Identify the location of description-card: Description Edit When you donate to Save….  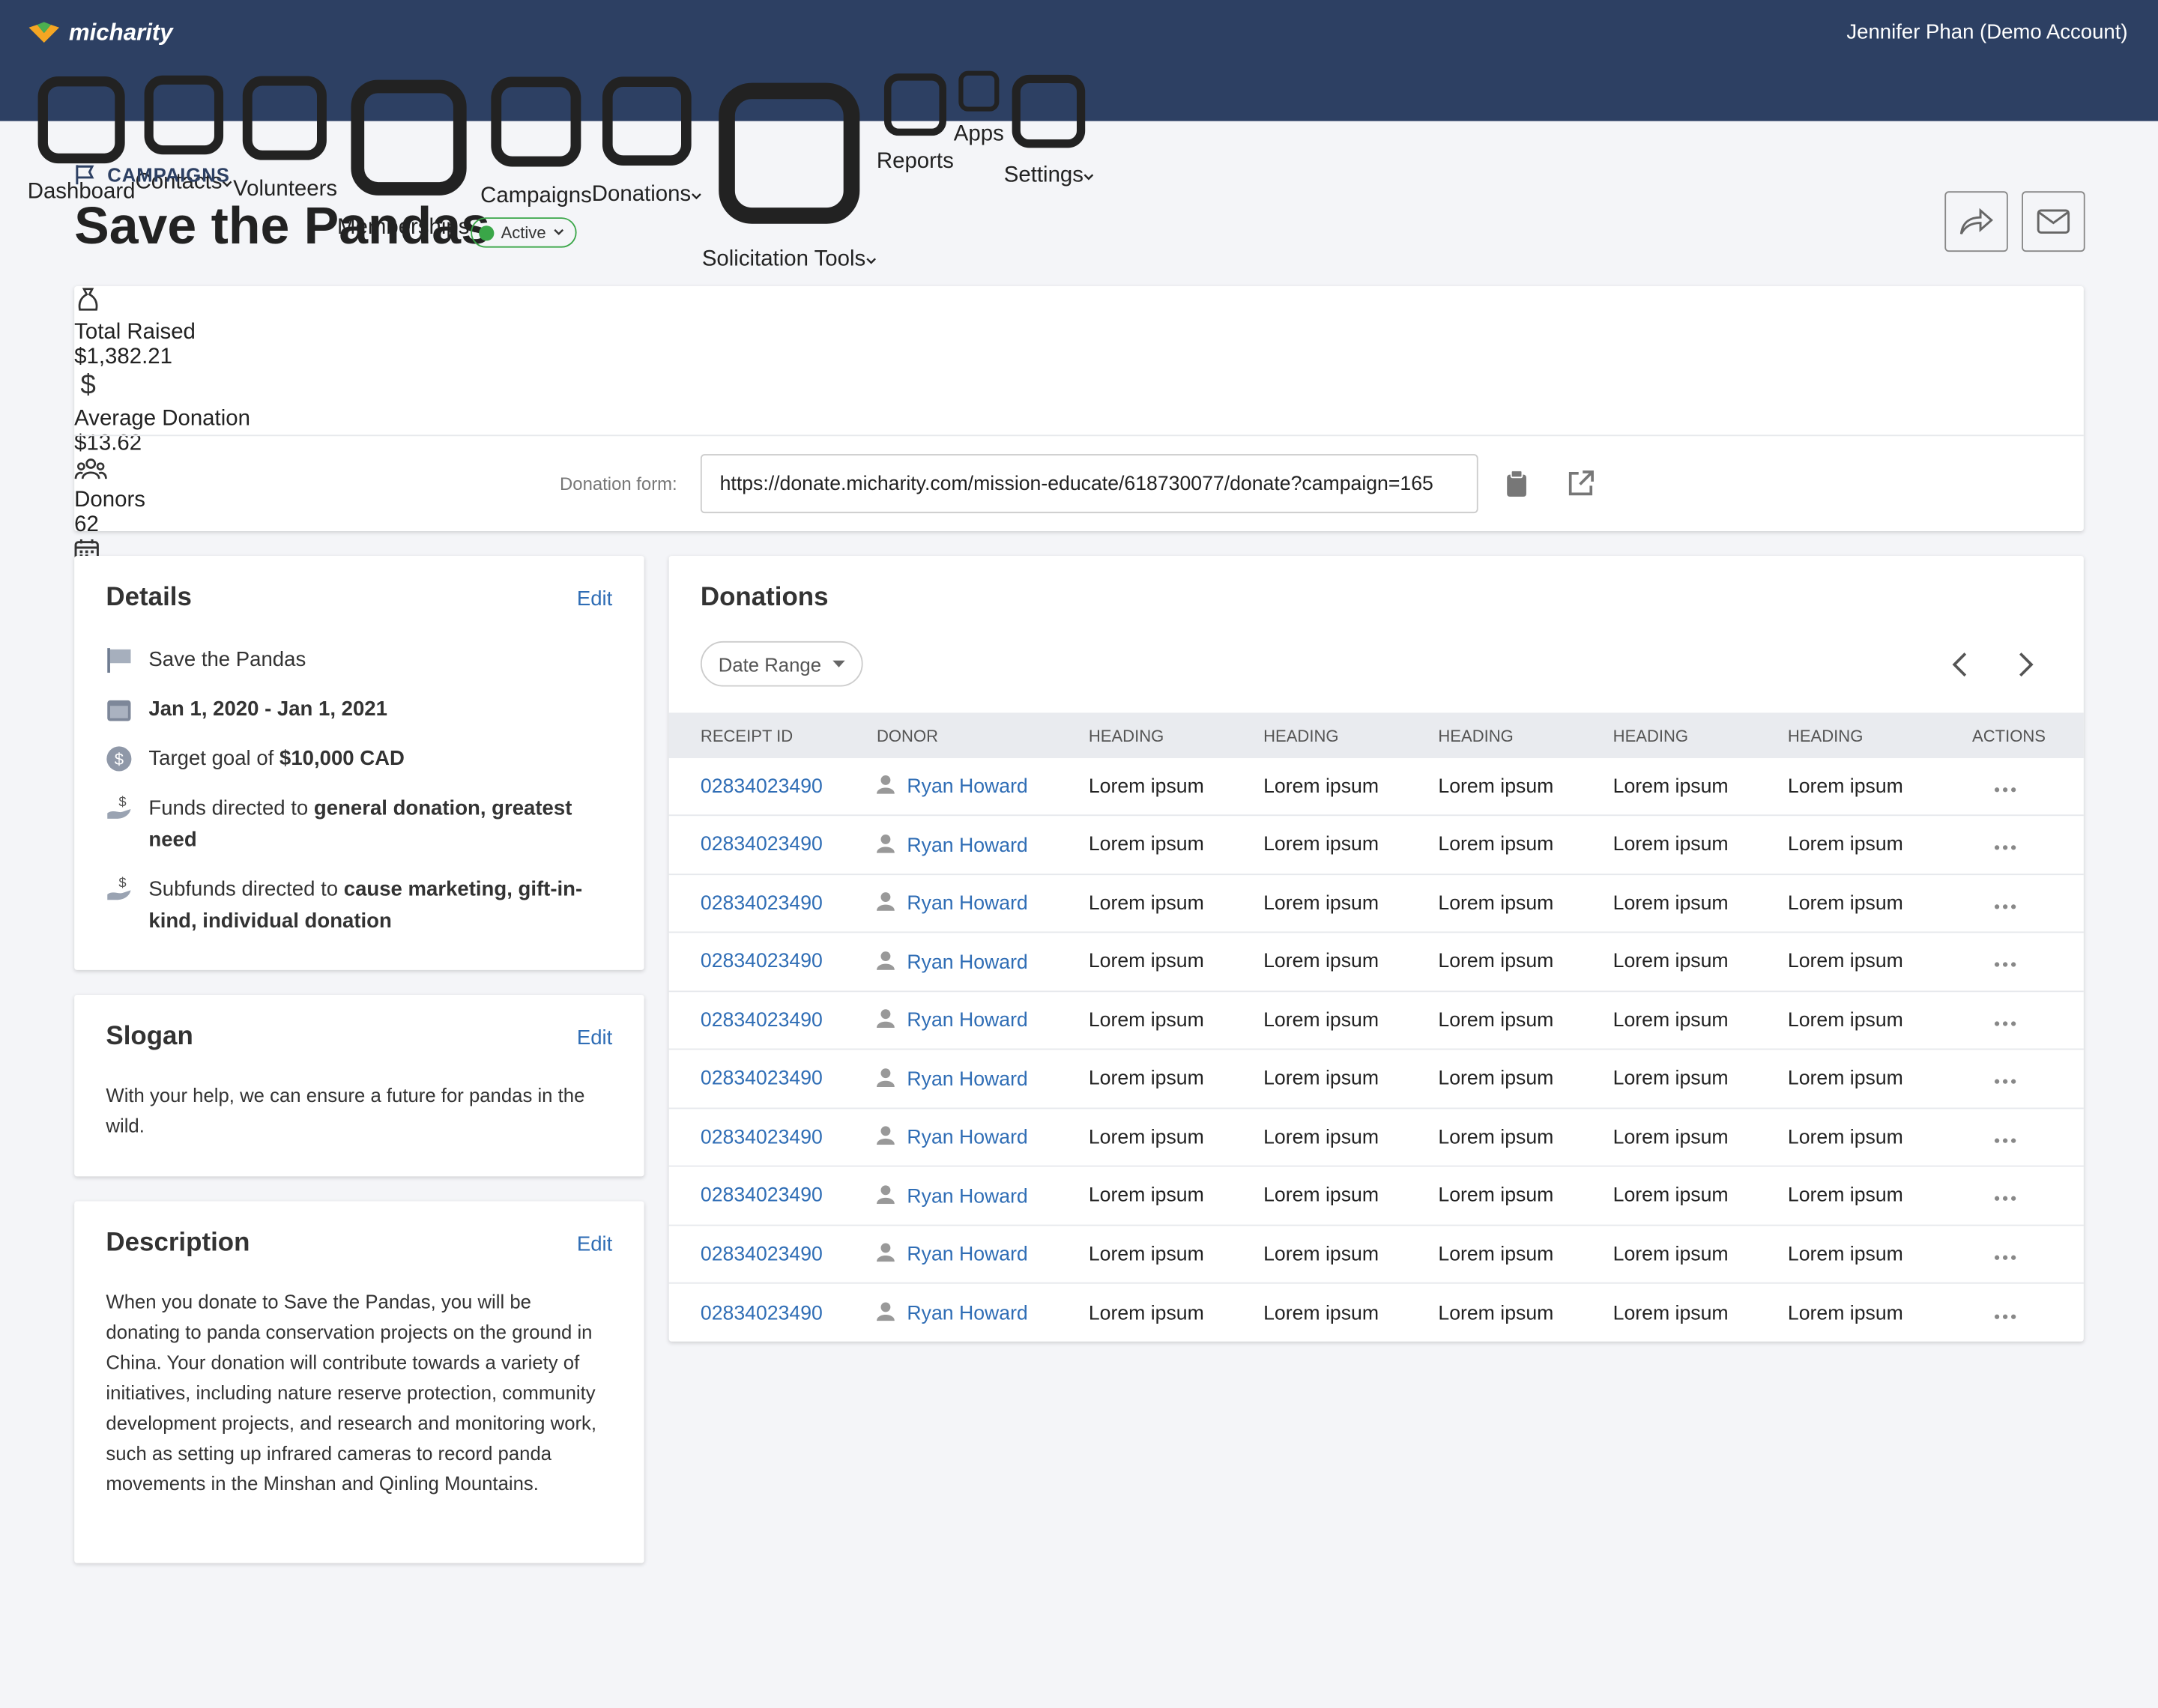
(359, 1382).